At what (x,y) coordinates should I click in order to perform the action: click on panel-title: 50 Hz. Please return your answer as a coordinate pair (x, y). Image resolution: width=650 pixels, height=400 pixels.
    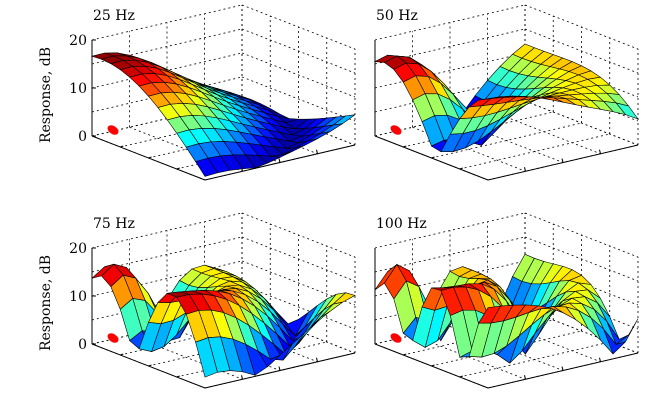
    Looking at the image, I should click on (397, 16).